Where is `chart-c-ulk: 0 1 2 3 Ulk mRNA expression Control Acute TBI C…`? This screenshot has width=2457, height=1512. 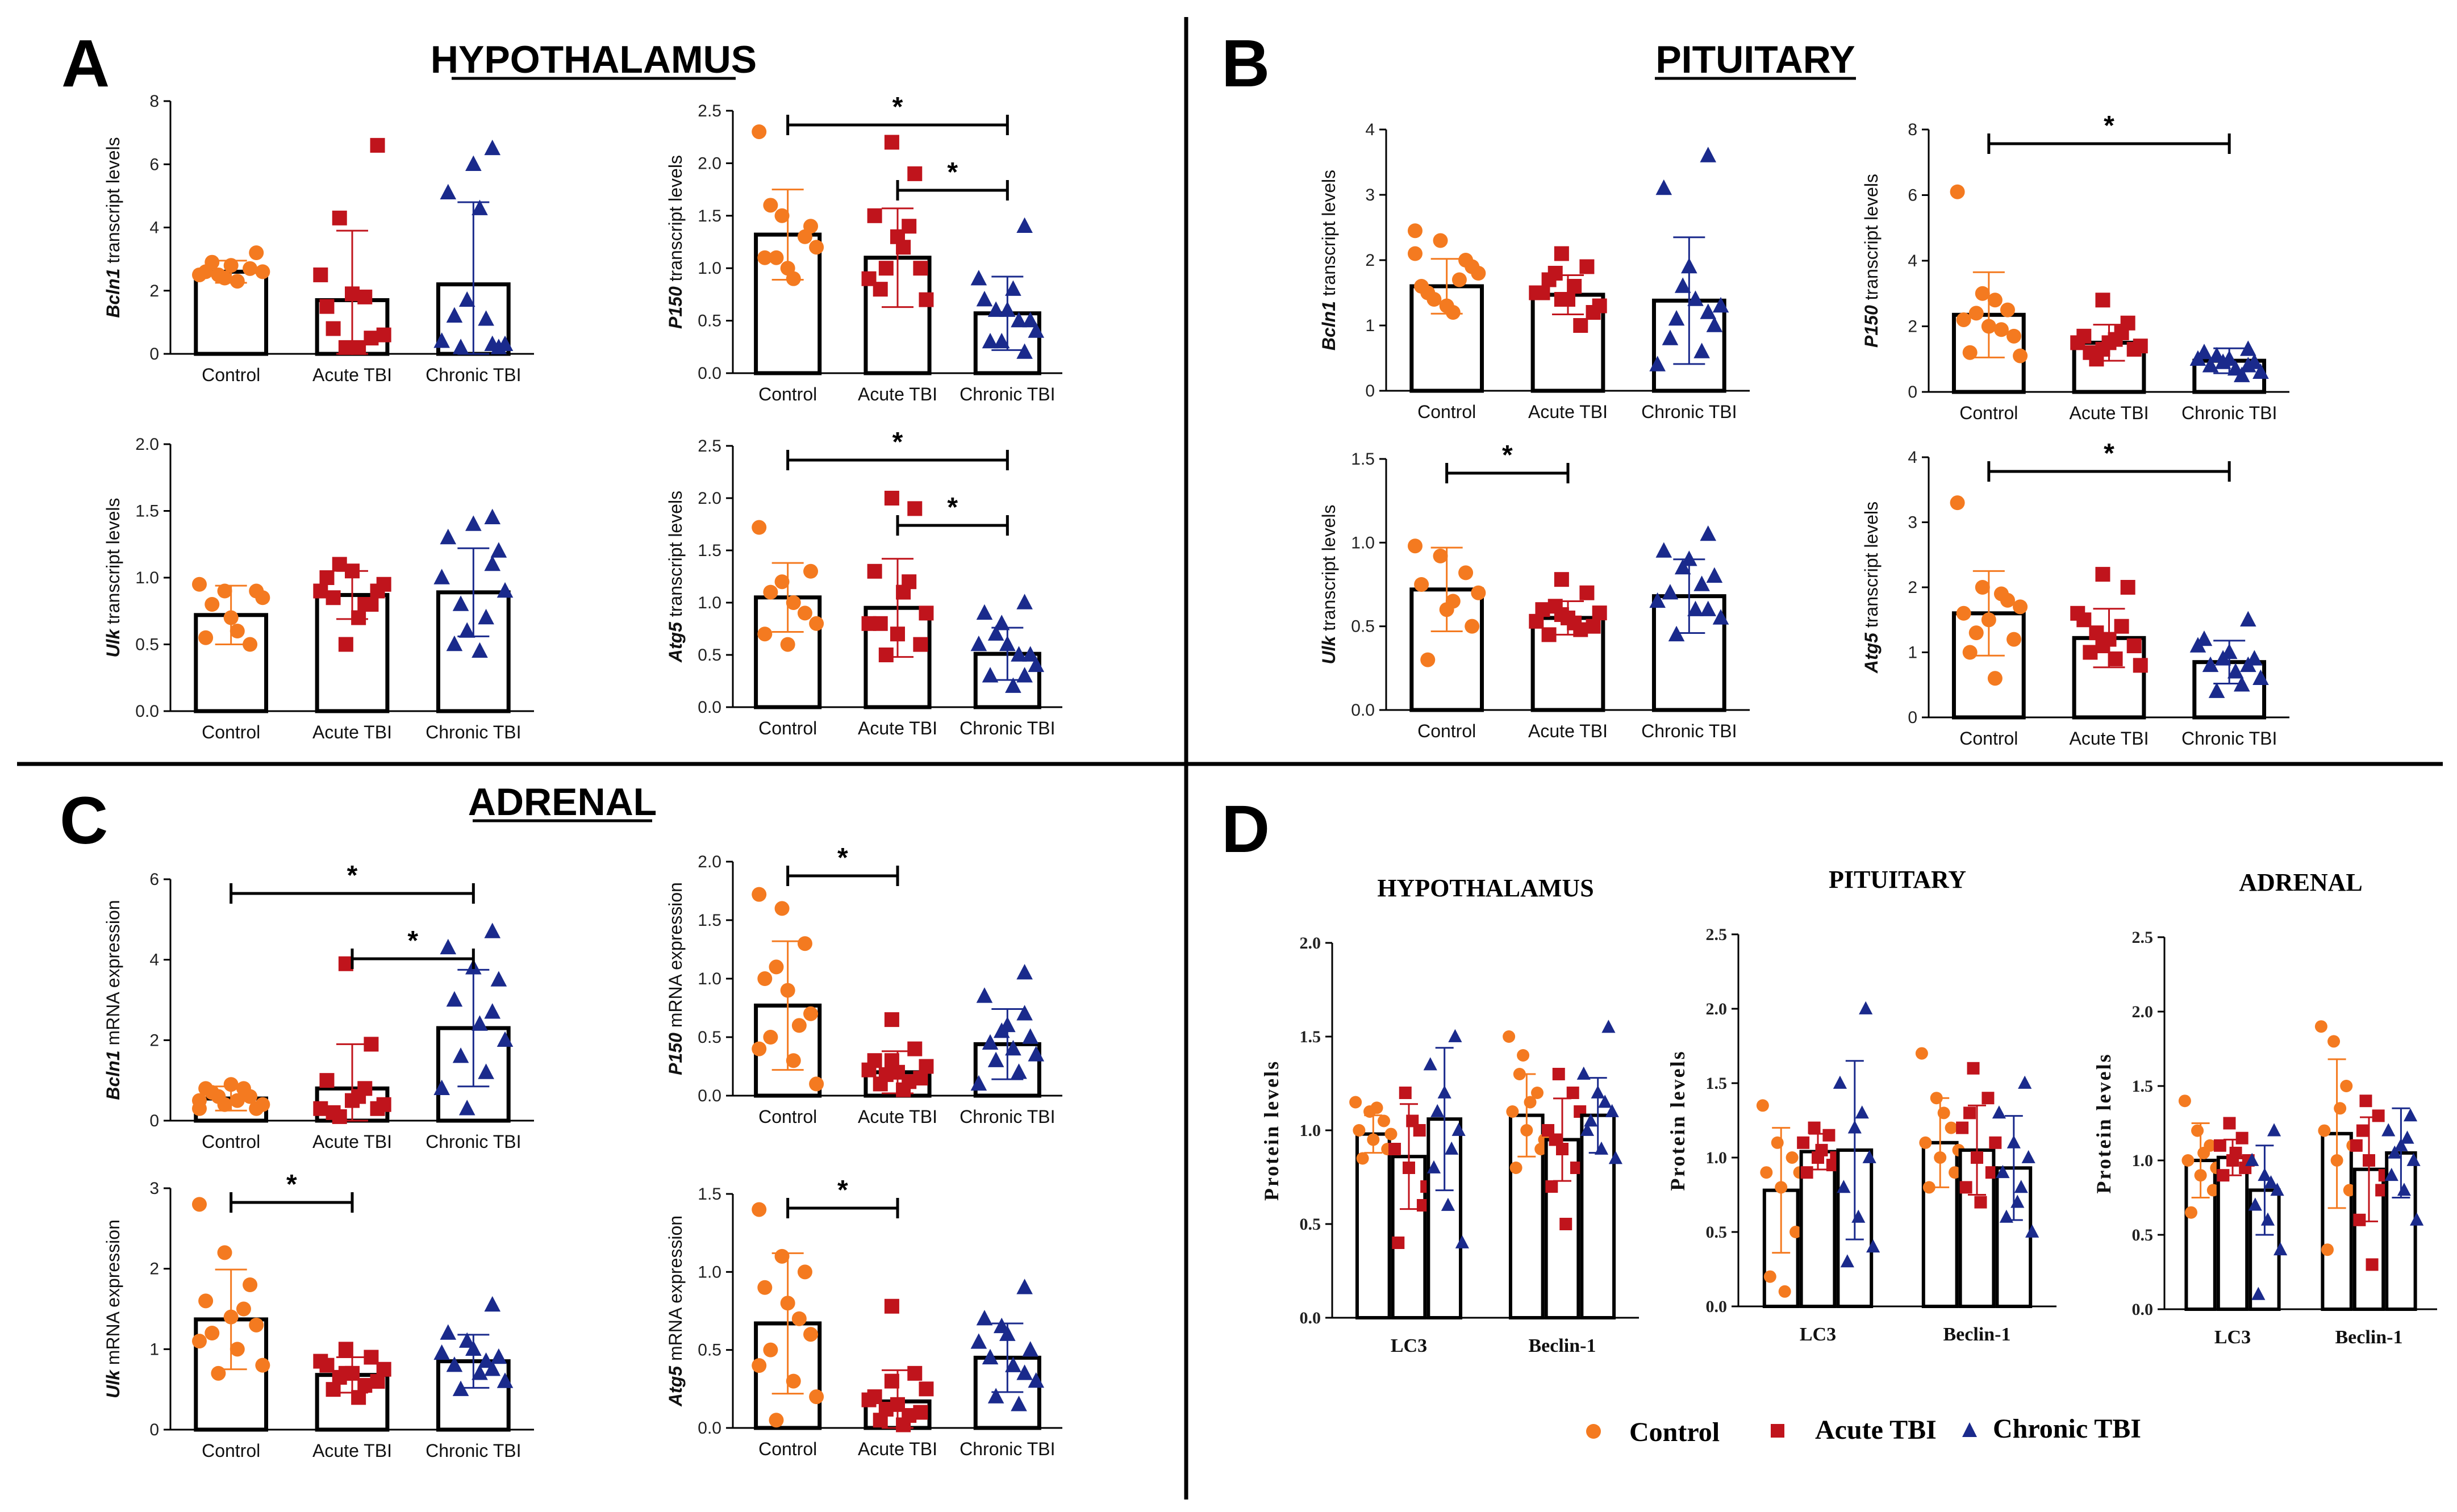 chart-c-ulk: 0 1 2 3 Ulk mRNA expression Control Acute TBI C… is located at coordinates (318, 1315).